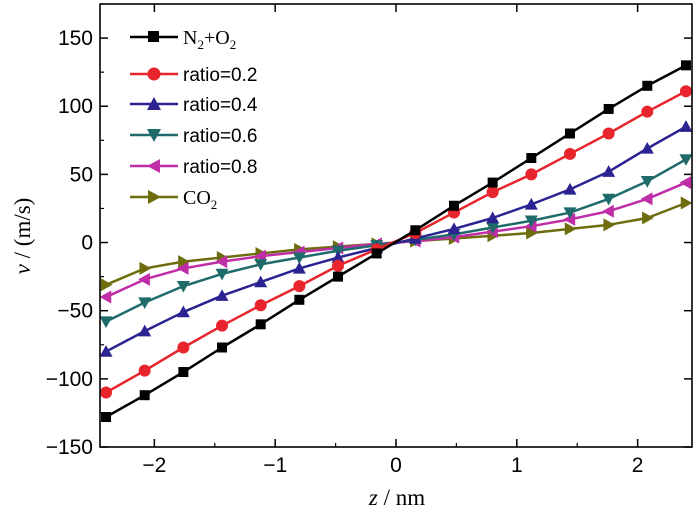 The height and width of the screenshot is (514, 700). What do you see at coordinates (396, 465) in the screenshot?
I see `x-tick-label: 0` at bounding box center [396, 465].